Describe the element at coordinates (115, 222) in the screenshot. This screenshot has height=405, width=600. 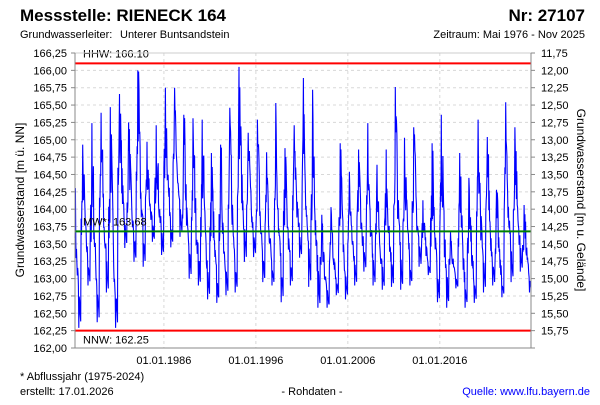
I see `reference-label: MW*: 163.68` at that location.